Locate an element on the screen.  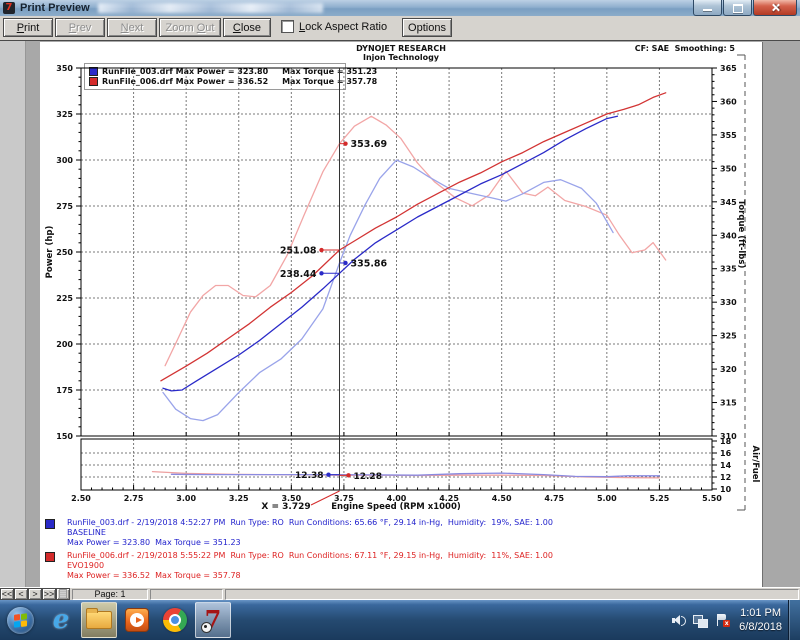
windows-flag-icon is located at coordinates (20, 620).